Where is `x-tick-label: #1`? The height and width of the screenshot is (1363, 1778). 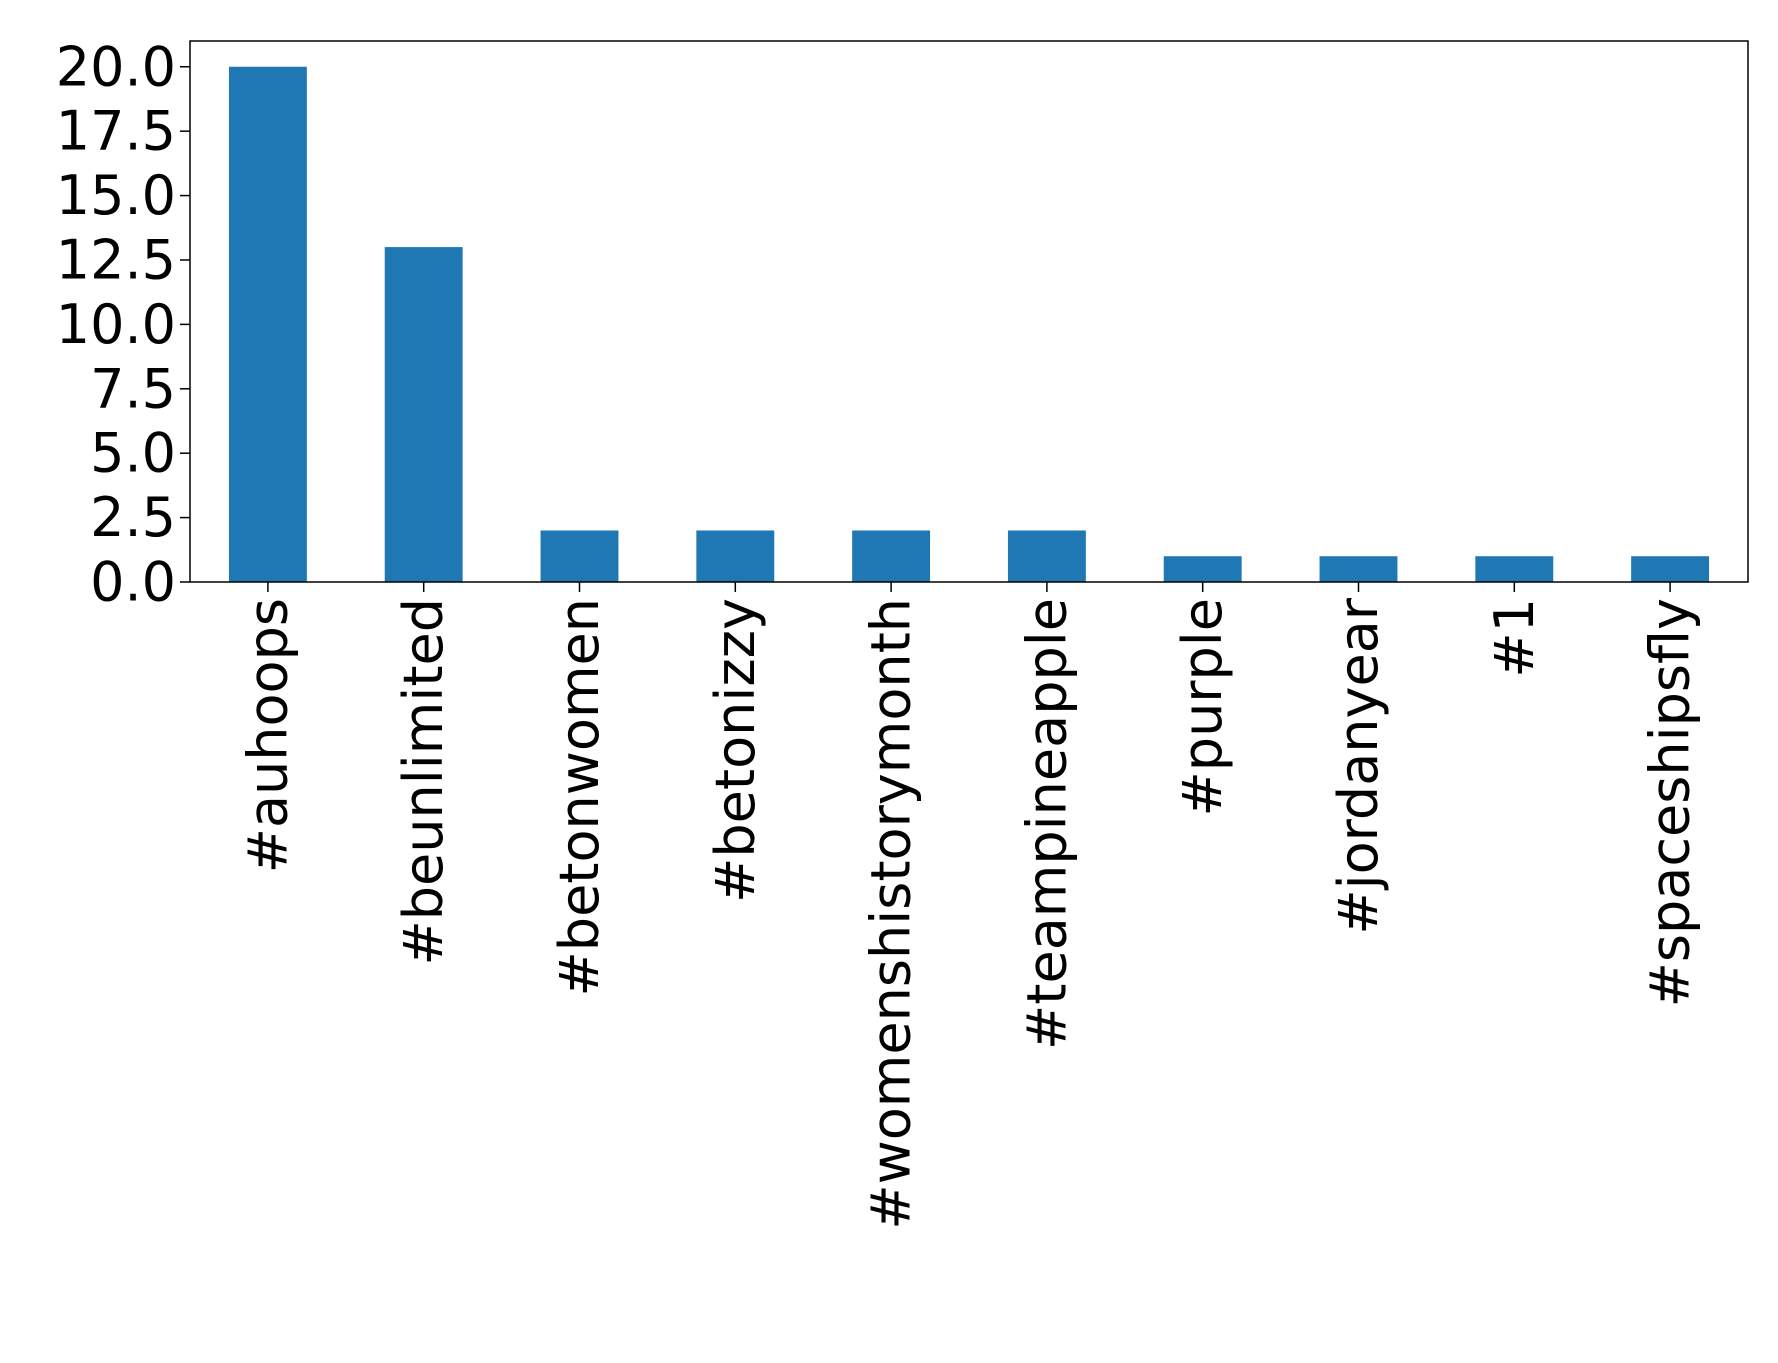
x-tick-label: #1 is located at coordinates (1514, 638).